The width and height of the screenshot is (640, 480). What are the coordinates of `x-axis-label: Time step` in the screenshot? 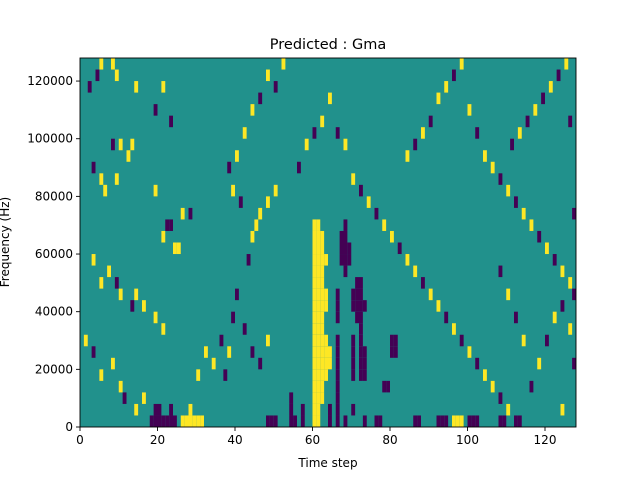 It's located at (327, 463).